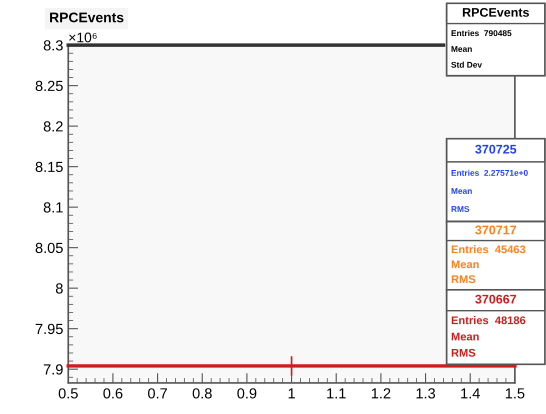 This screenshot has width=546, height=414. Describe the element at coordinates (53, 45) in the screenshot. I see `y-tick-label: 8.3` at that location.